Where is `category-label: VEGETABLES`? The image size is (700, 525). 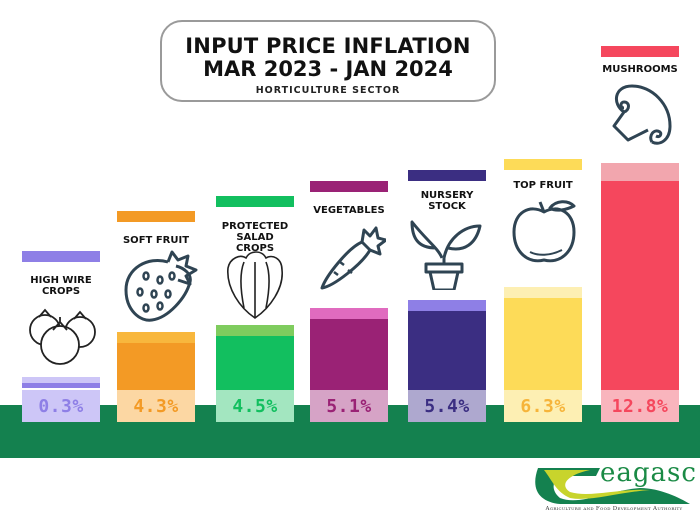 category-label: VEGETABLES is located at coordinates (349, 210).